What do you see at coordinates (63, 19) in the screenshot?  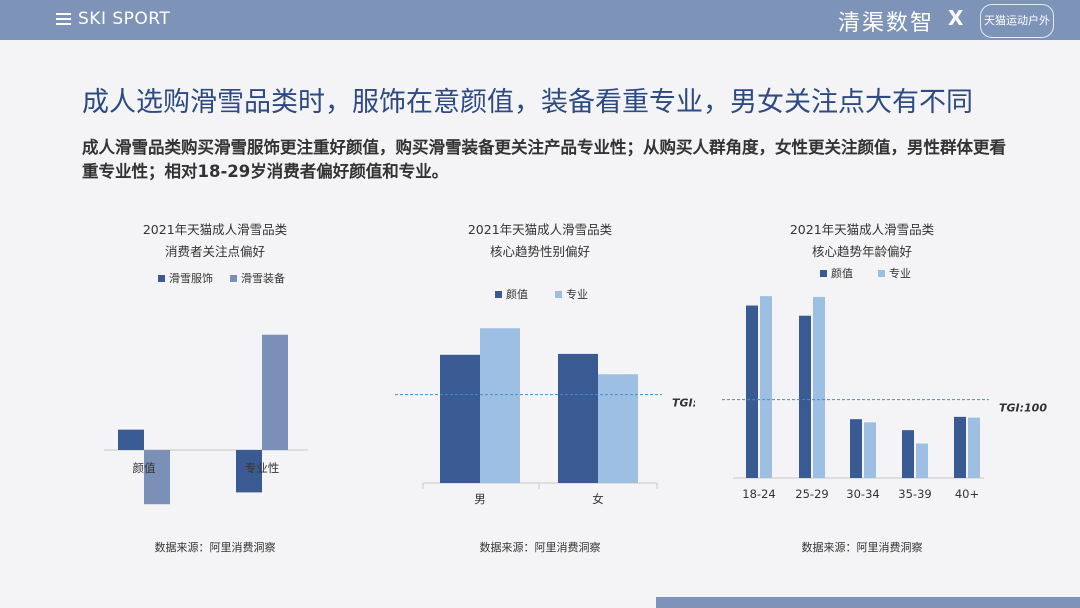 I see `menu-icon` at bounding box center [63, 19].